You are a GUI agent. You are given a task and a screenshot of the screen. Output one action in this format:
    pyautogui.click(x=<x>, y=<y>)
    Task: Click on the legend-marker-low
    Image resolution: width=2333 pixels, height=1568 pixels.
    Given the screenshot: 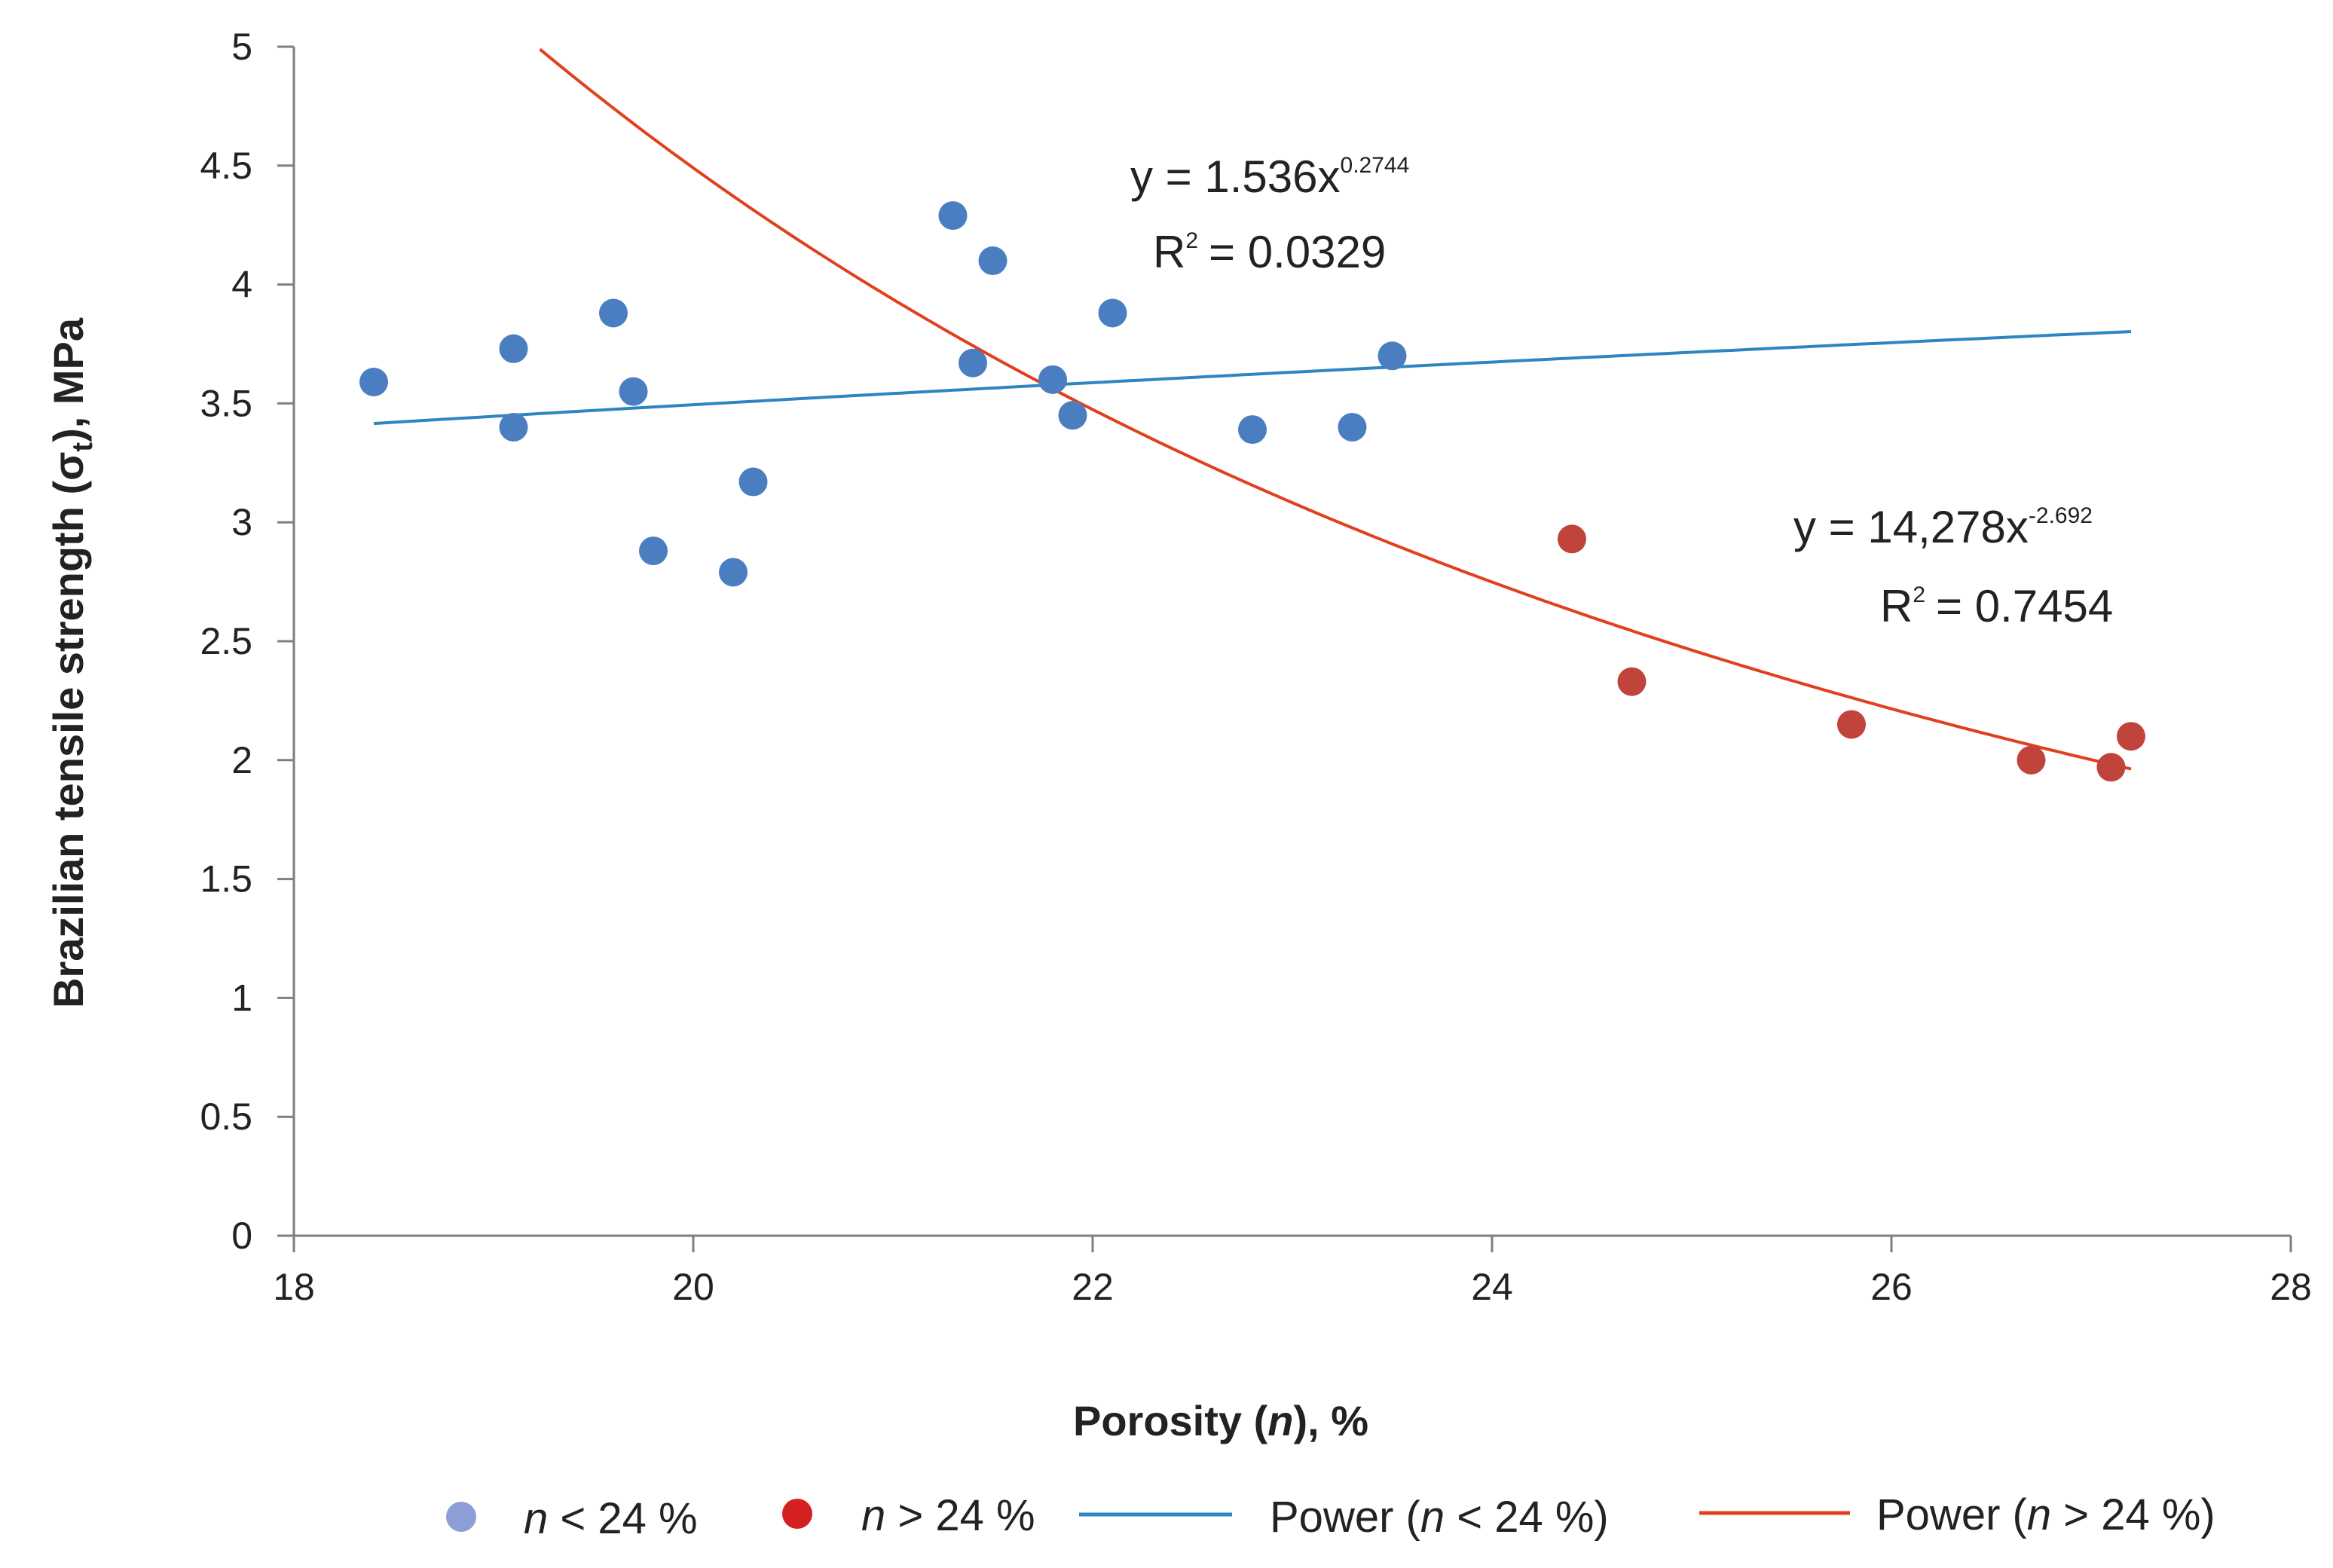 What is the action you would take?
    pyautogui.click(x=461, y=1517)
    